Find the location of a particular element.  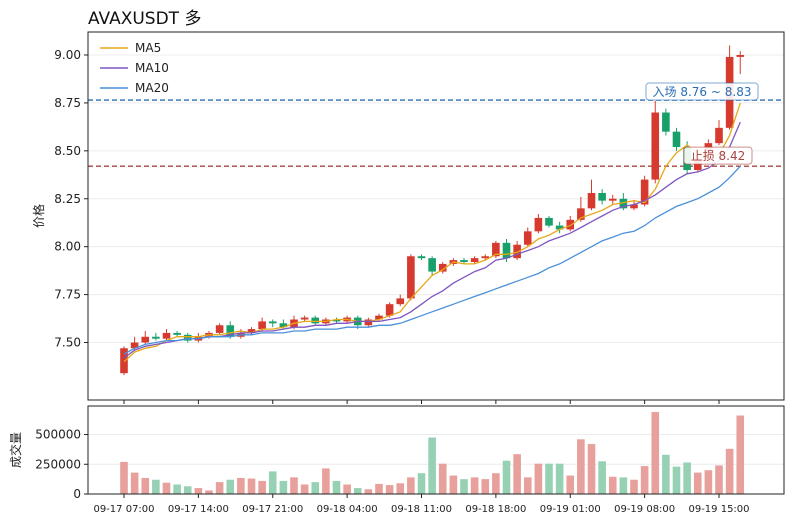

volume-ytick-label: 250000 is located at coordinates (58, 464).